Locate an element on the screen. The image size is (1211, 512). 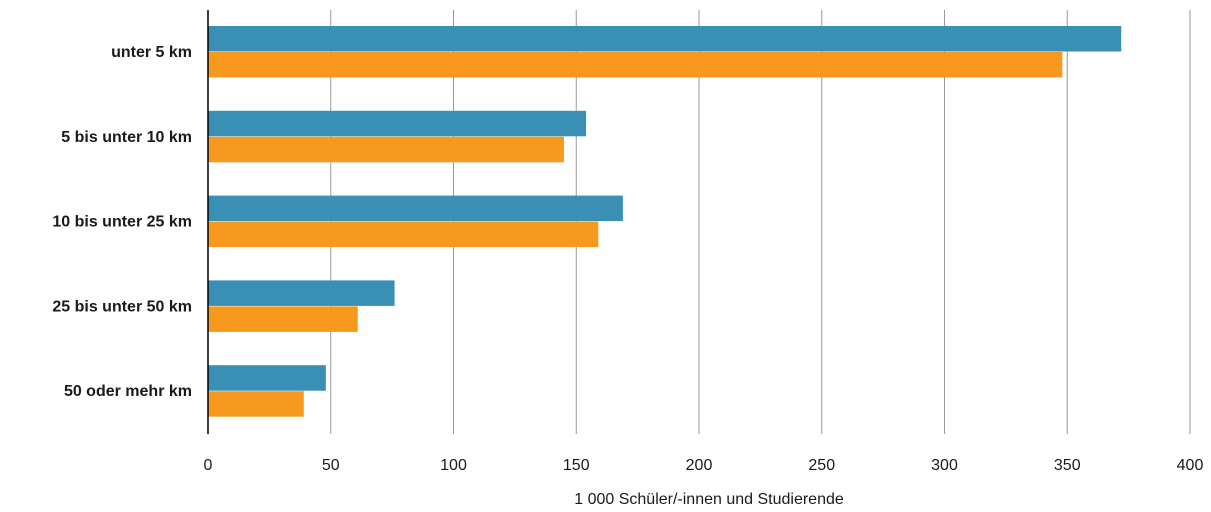
x-tick-label-250: 250 is located at coordinates (821, 465).